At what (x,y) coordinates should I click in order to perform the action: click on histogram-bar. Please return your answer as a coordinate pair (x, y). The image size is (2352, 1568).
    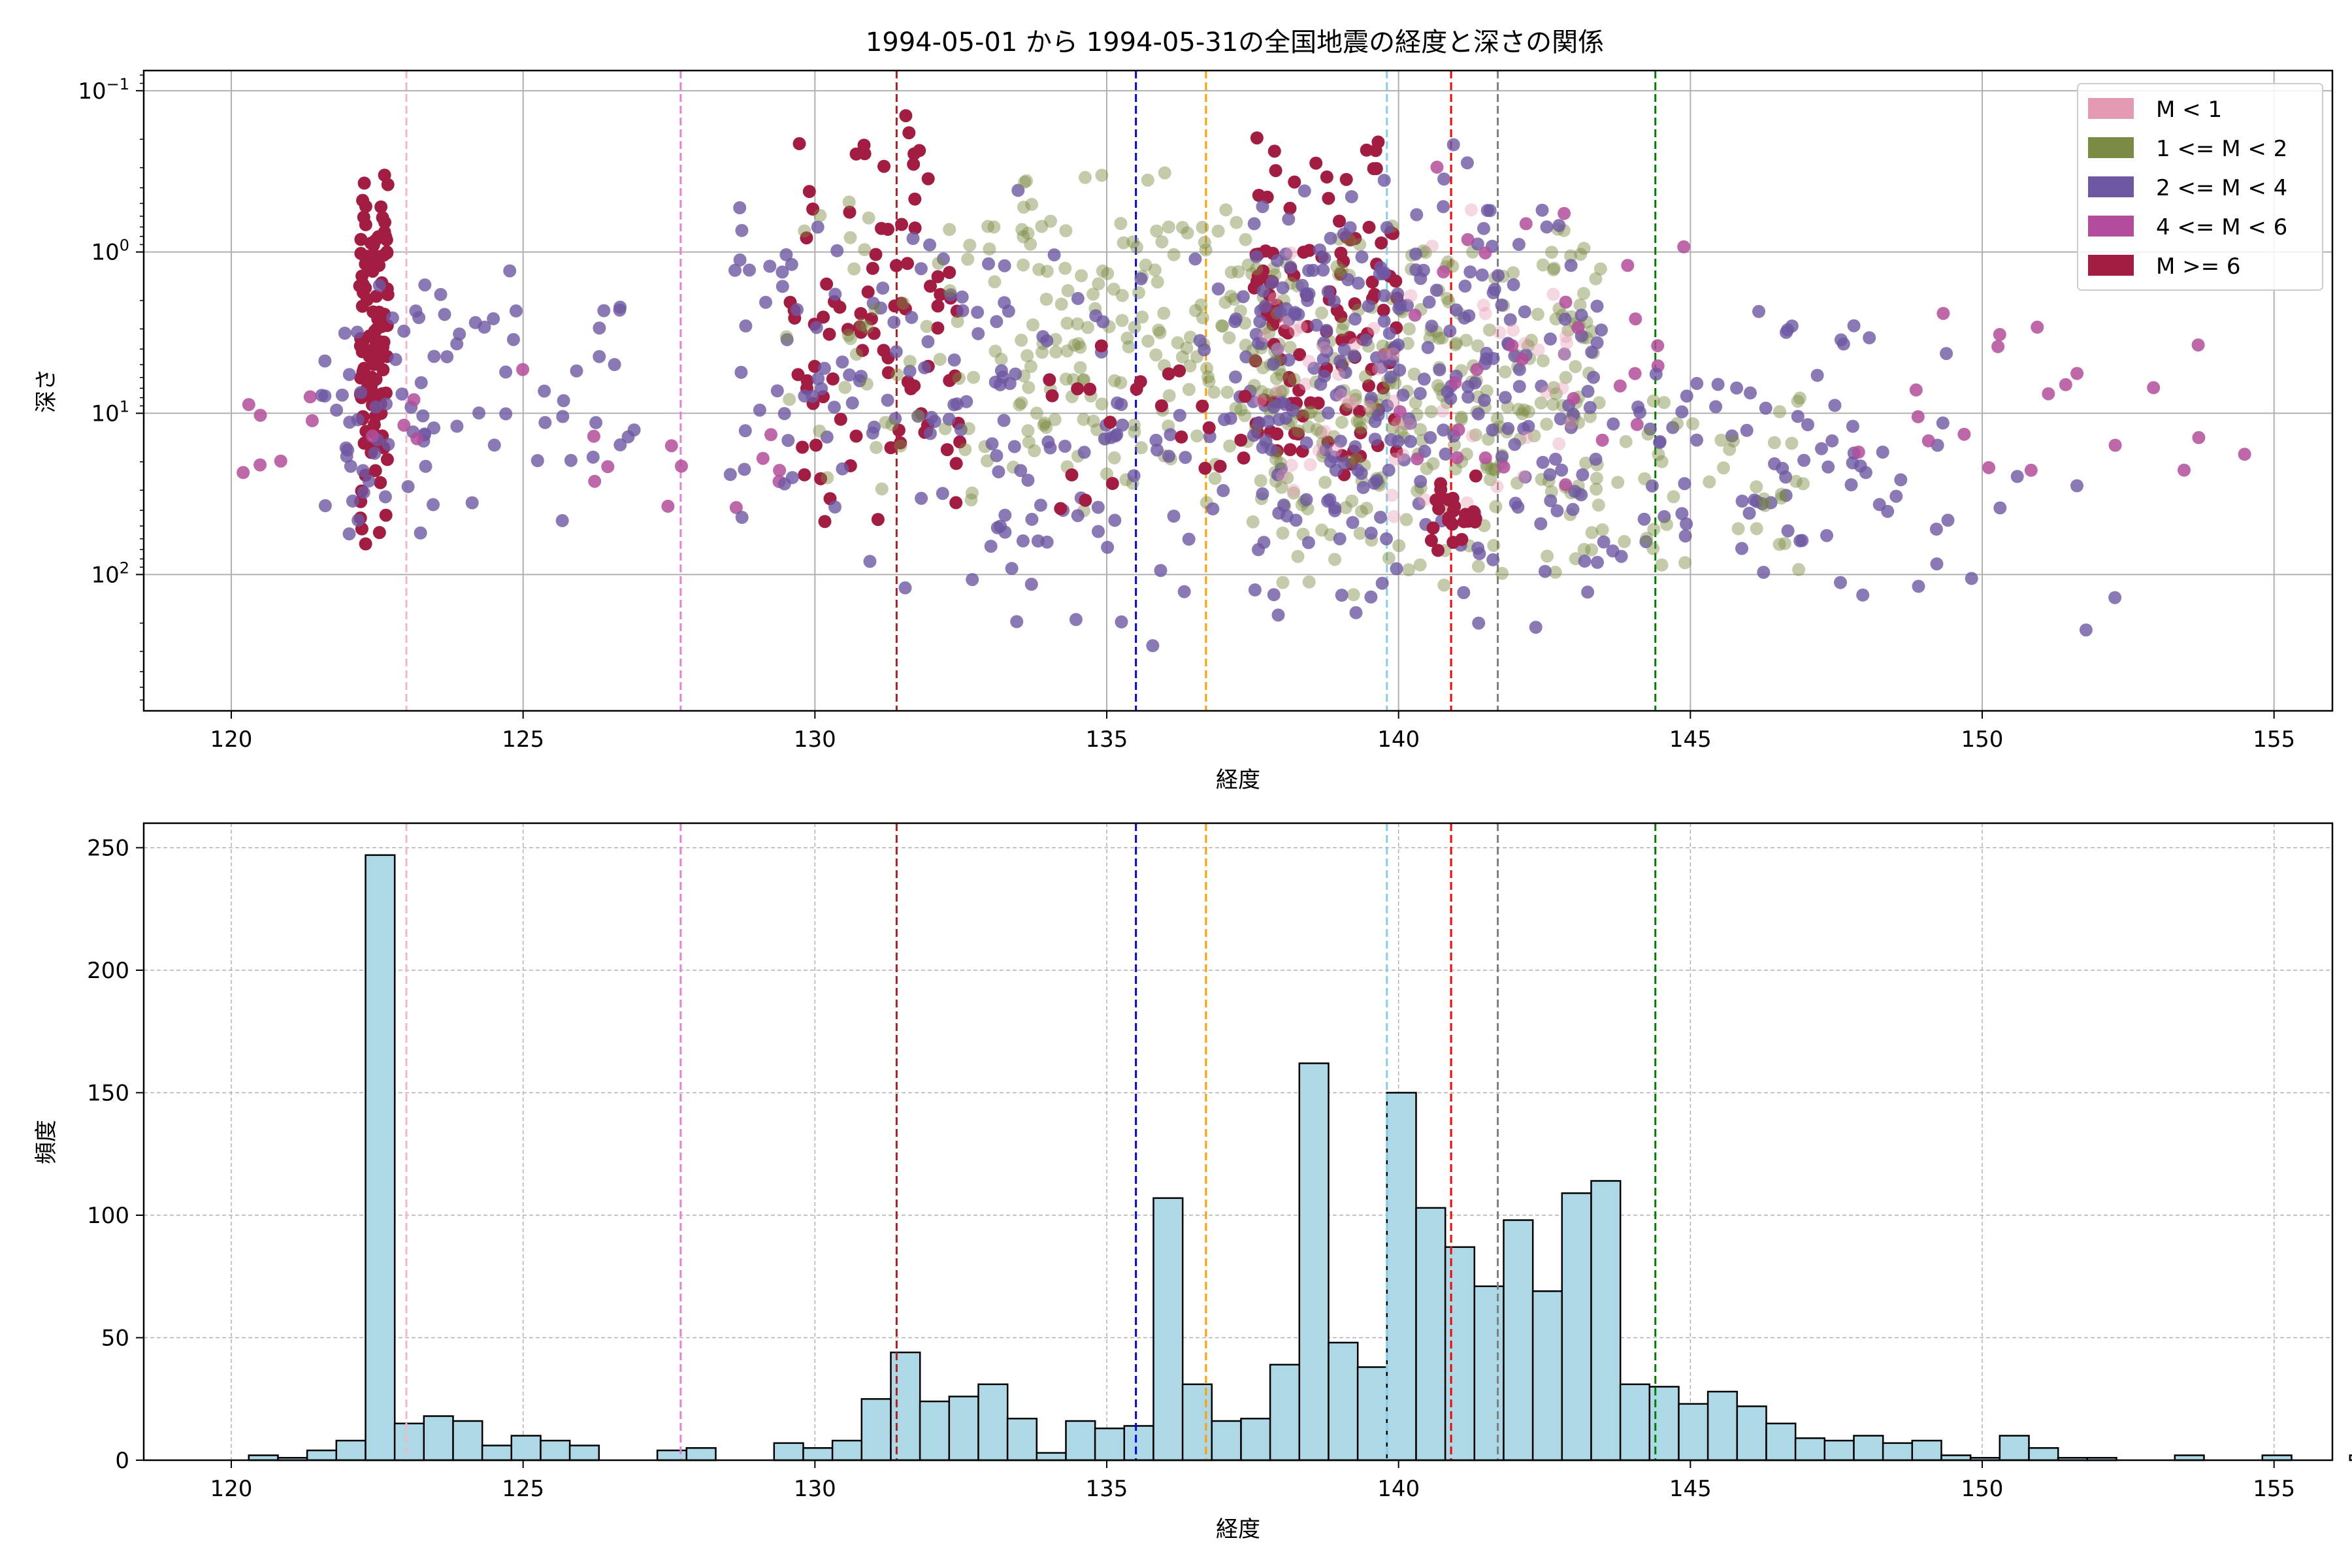
    Looking at the image, I should click on (322, 1455).